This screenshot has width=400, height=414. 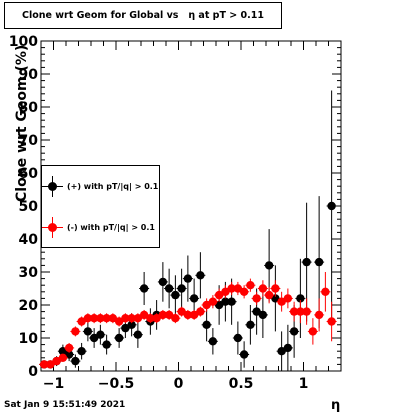 I want to click on legend-marker-positive, so click(x=52, y=186).